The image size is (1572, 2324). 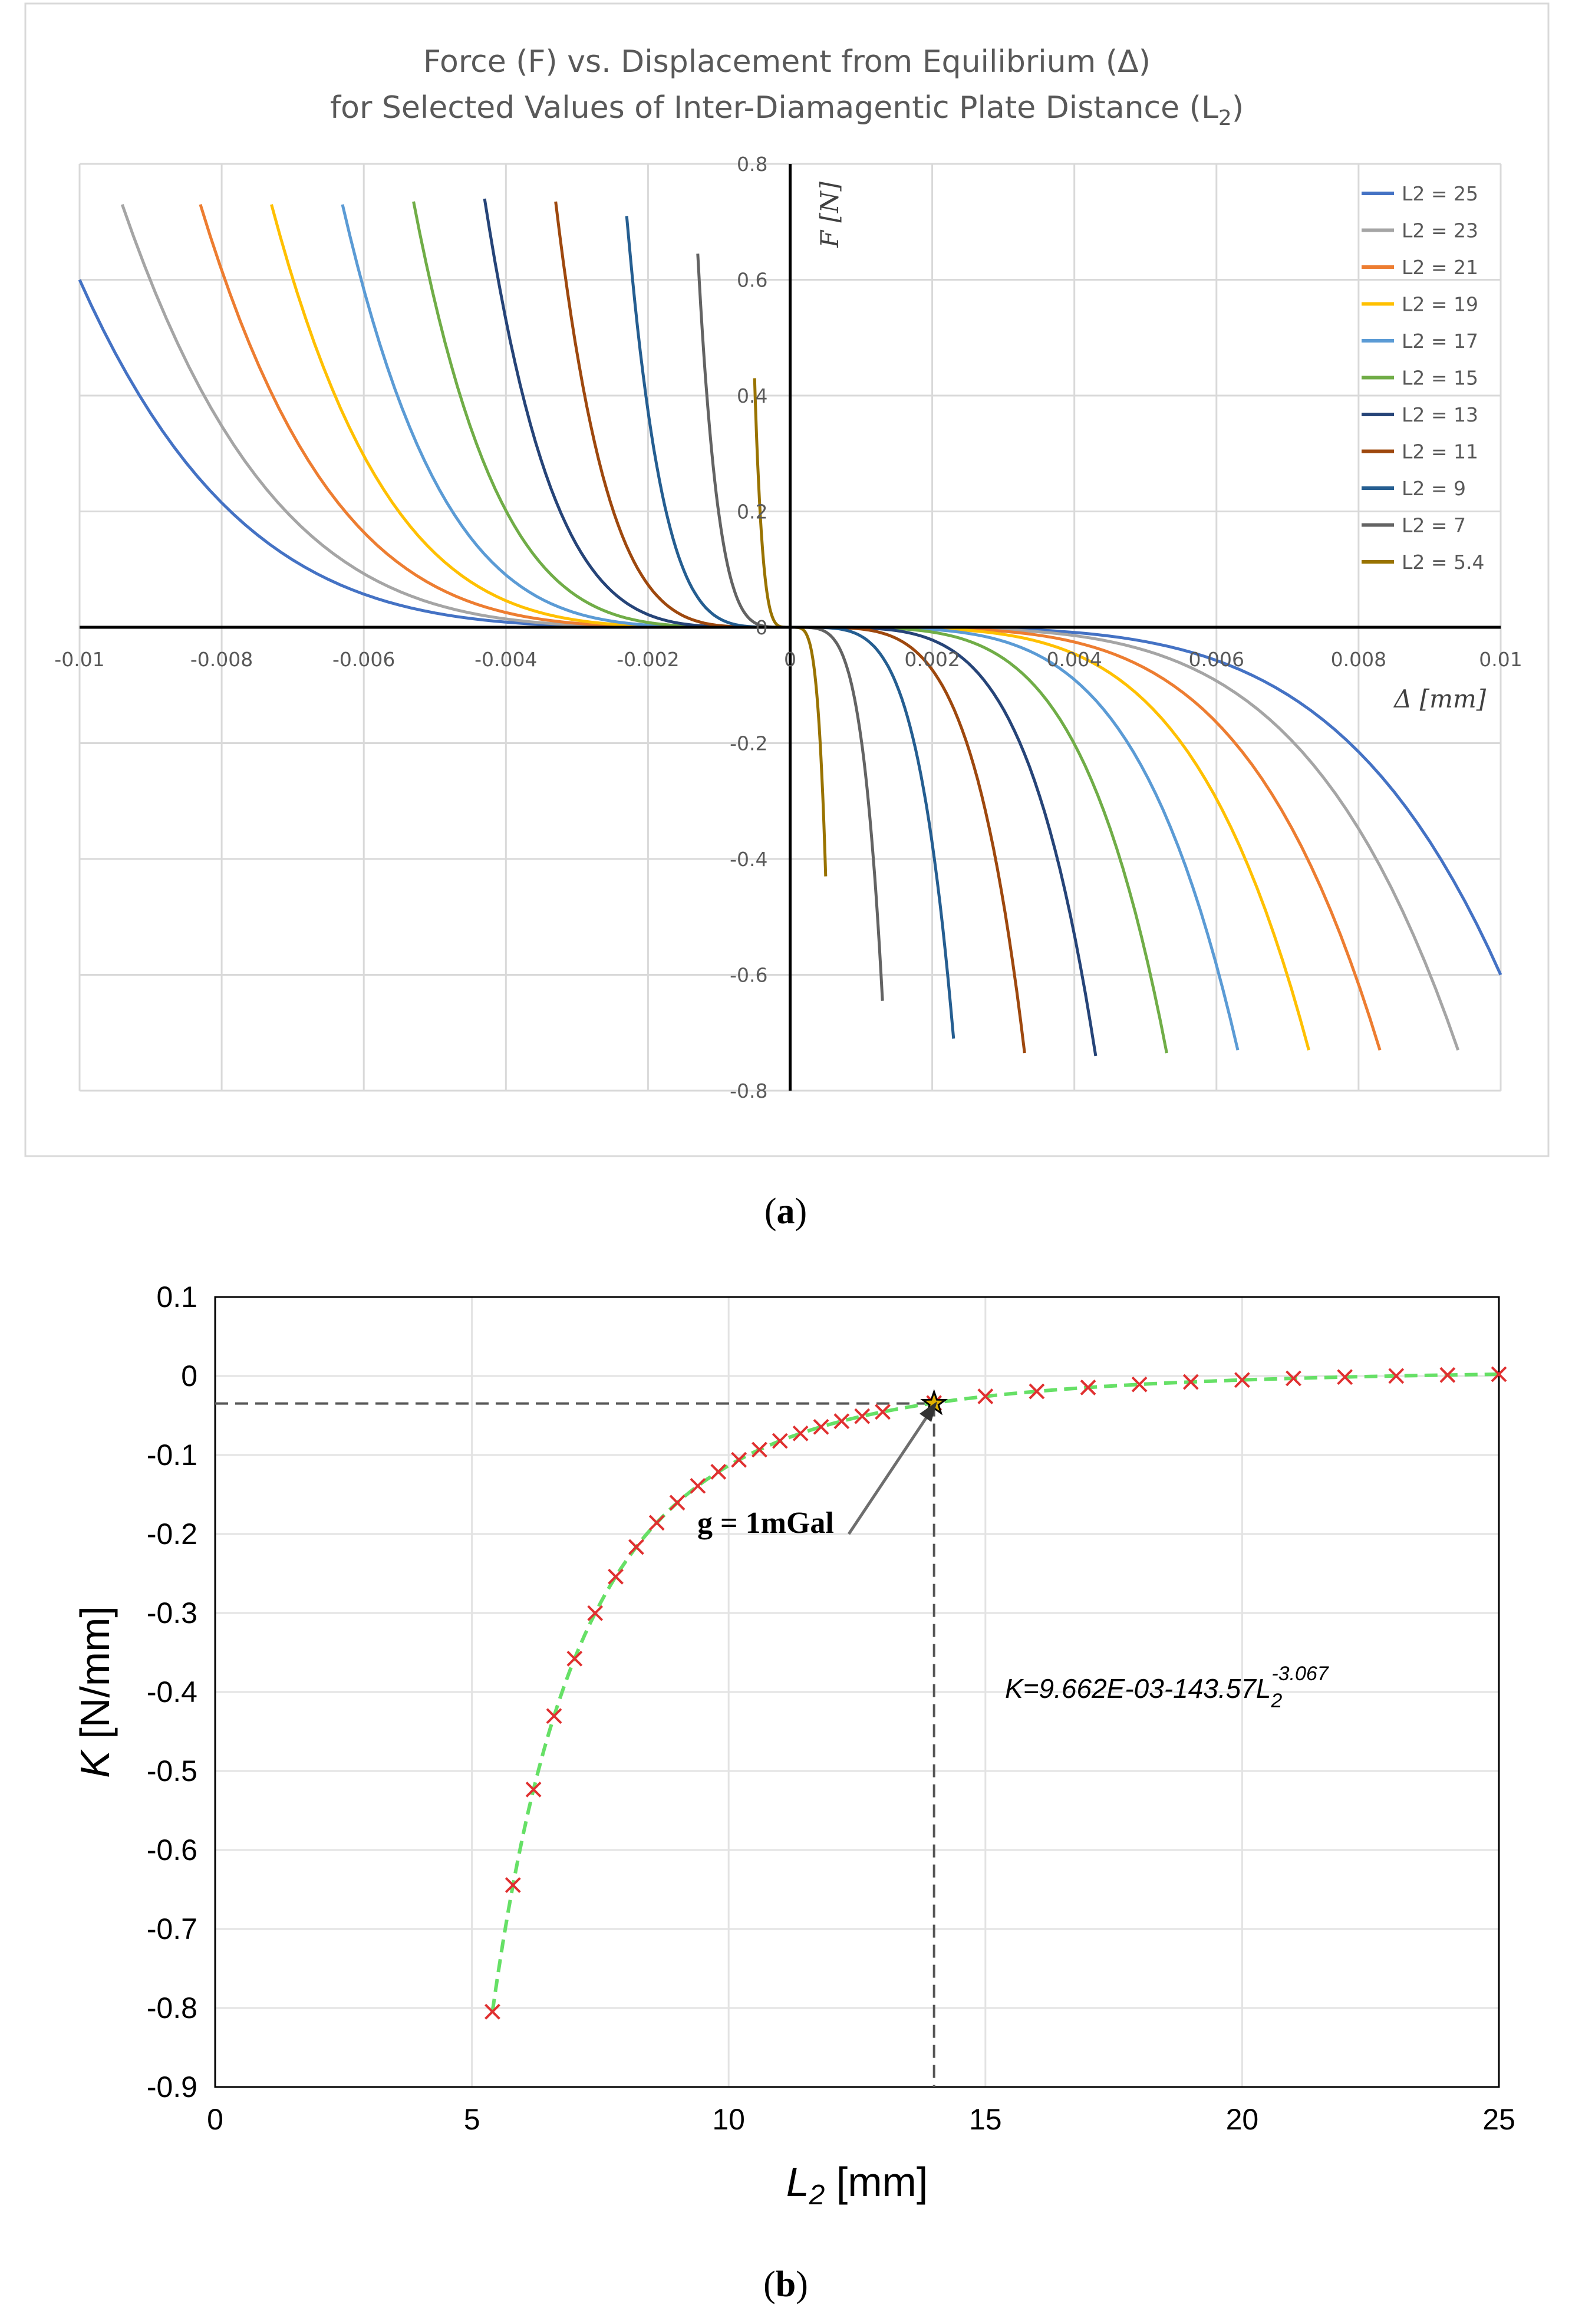 What do you see at coordinates (79, 659) in the screenshot?
I see `chart-a-x-tick-label: -0.01` at bounding box center [79, 659].